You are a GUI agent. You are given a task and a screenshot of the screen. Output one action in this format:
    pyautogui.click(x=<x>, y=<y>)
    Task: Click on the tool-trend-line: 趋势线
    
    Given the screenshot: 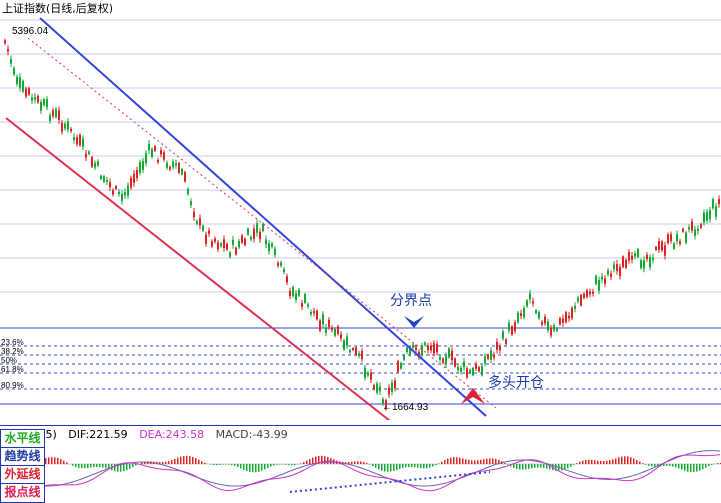 What is the action you would take?
    pyautogui.click(x=22, y=457)
    